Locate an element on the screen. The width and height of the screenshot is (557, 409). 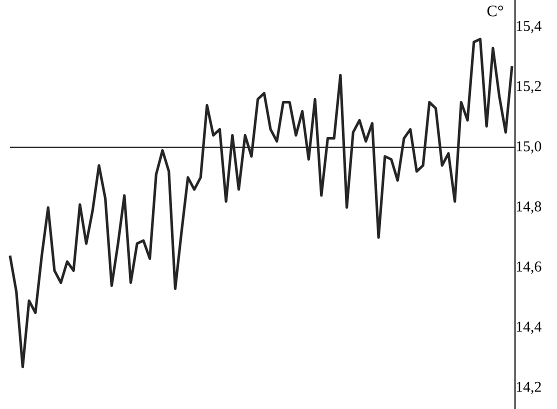
y-tick-label: 14,4 is located at coordinates (529, 328).